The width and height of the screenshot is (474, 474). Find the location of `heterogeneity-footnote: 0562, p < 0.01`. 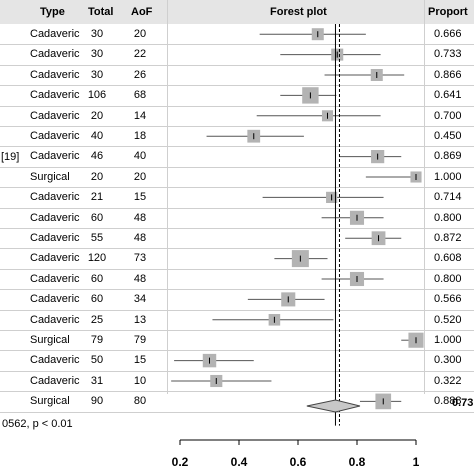

heterogeneity-footnote: 0562, p < 0.01 is located at coordinates (37, 424).